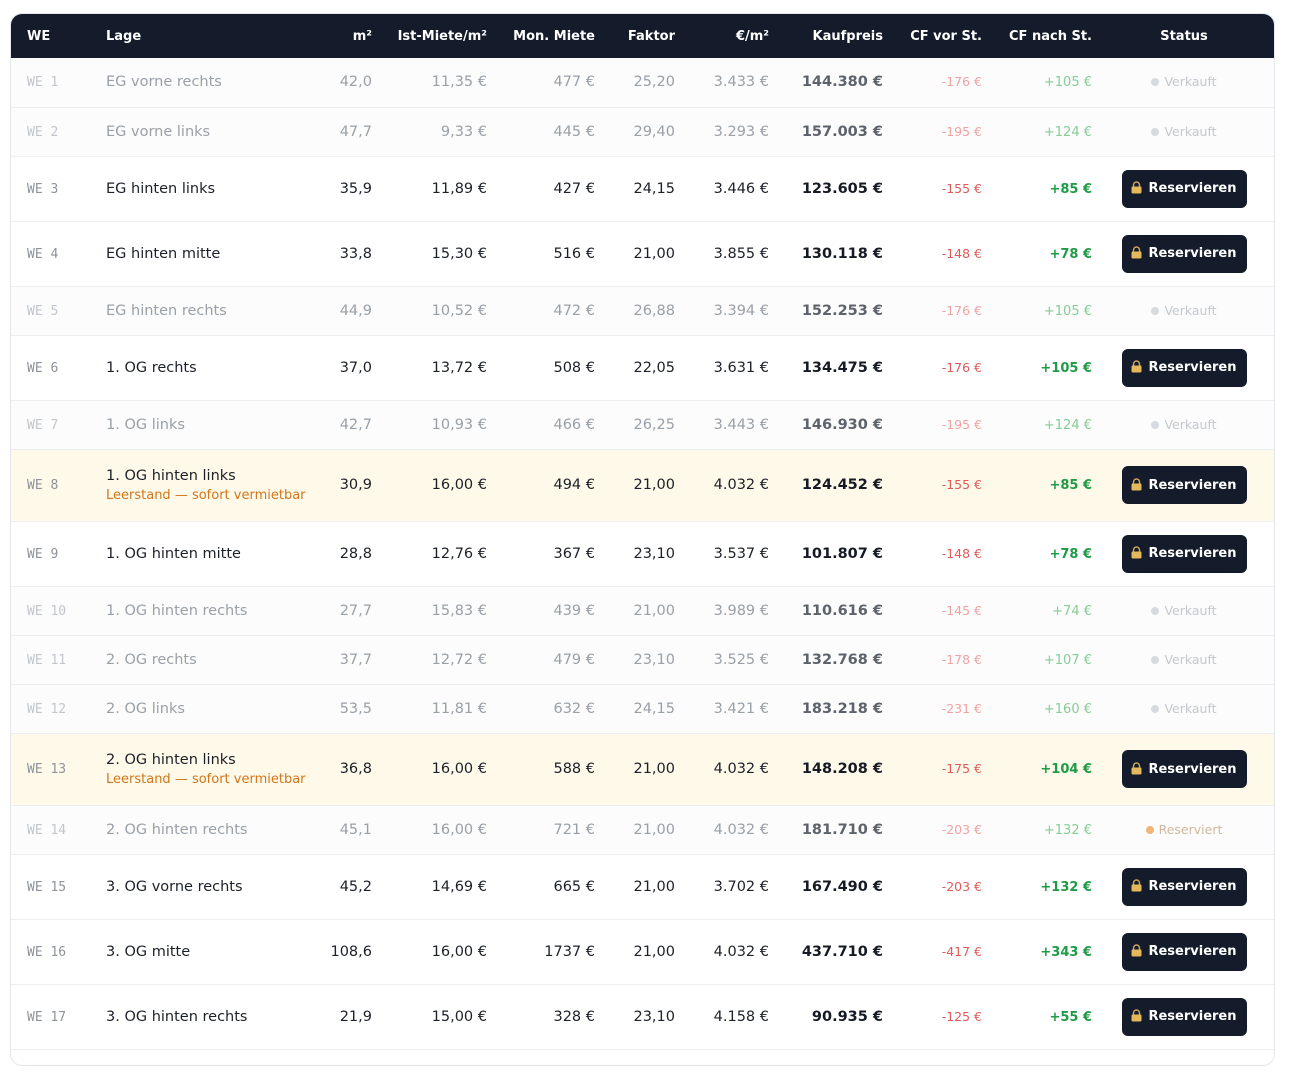  Describe the element at coordinates (355, 367) in the screenshot. I see `unit-area: 37,0` at that location.